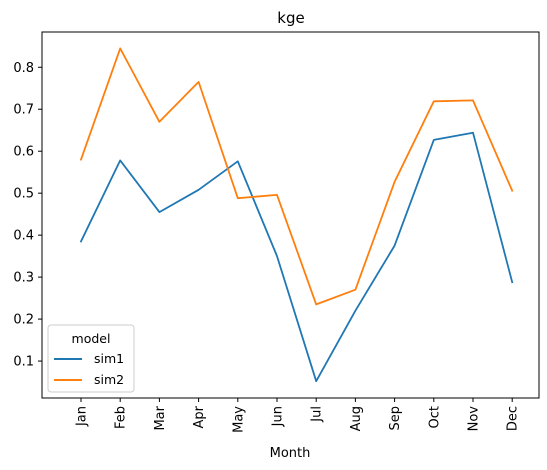 The image size is (547, 470). I want to click on y-tick-label: 0.1, so click(23, 362).